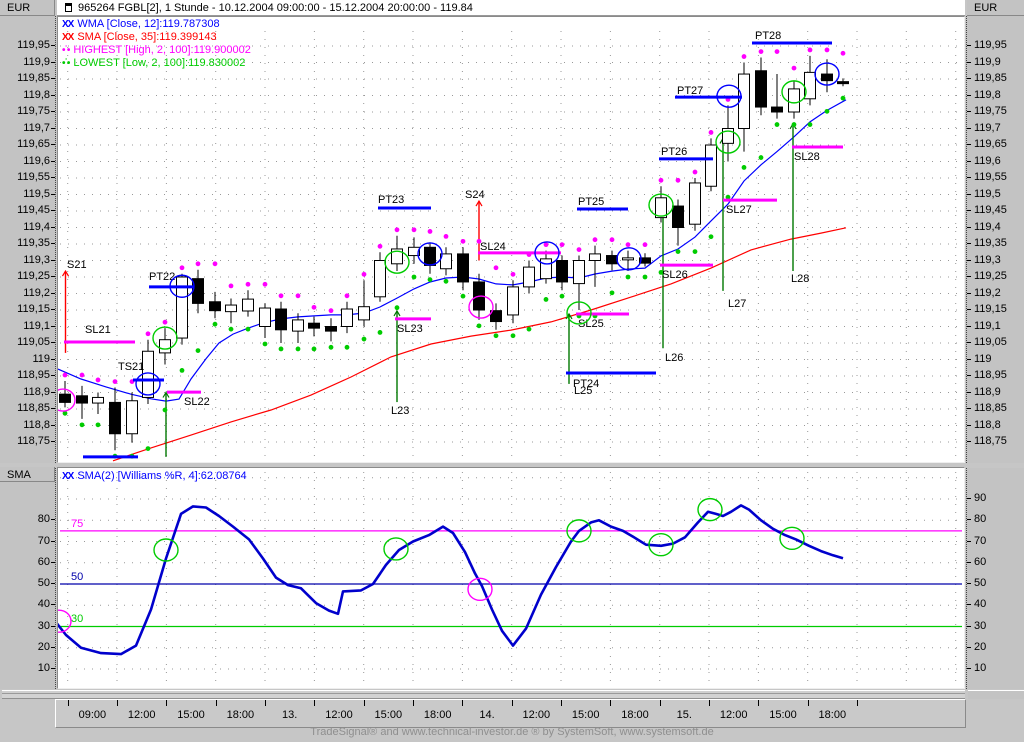 The height and width of the screenshot is (742, 1024). Describe the element at coordinates (197, 402) in the screenshot. I see `trade-label-SL22: SL22` at that location.